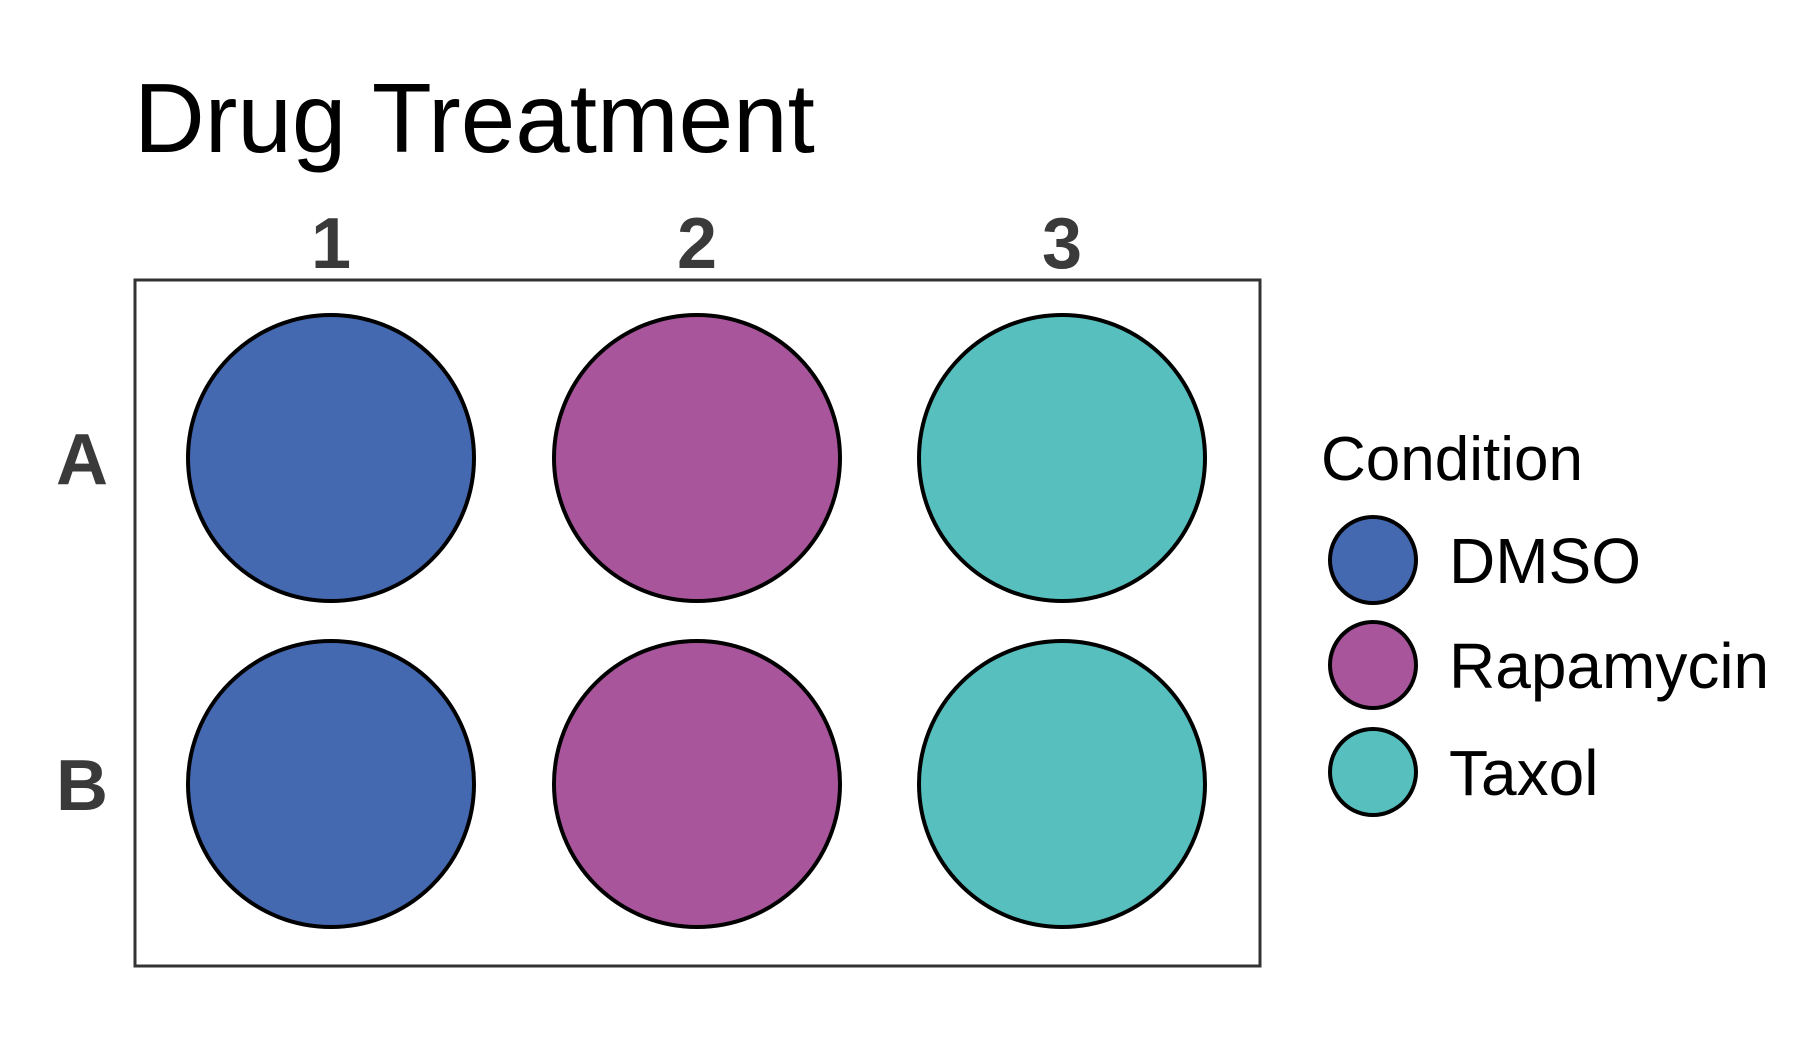 This screenshot has height=1040, width=1820. I want to click on row-label: A, so click(82, 460).